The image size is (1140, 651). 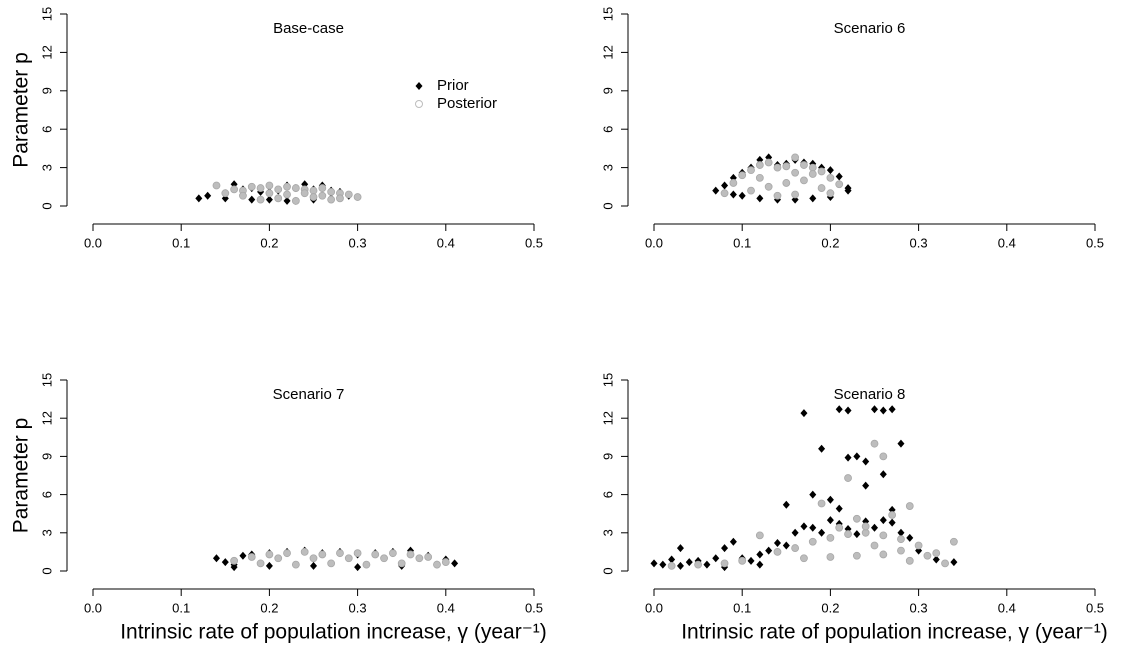 What do you see at coordinates (453, 85) in the screenshot?
I see `legend-label: Prior` at bounding box center [453, 85].